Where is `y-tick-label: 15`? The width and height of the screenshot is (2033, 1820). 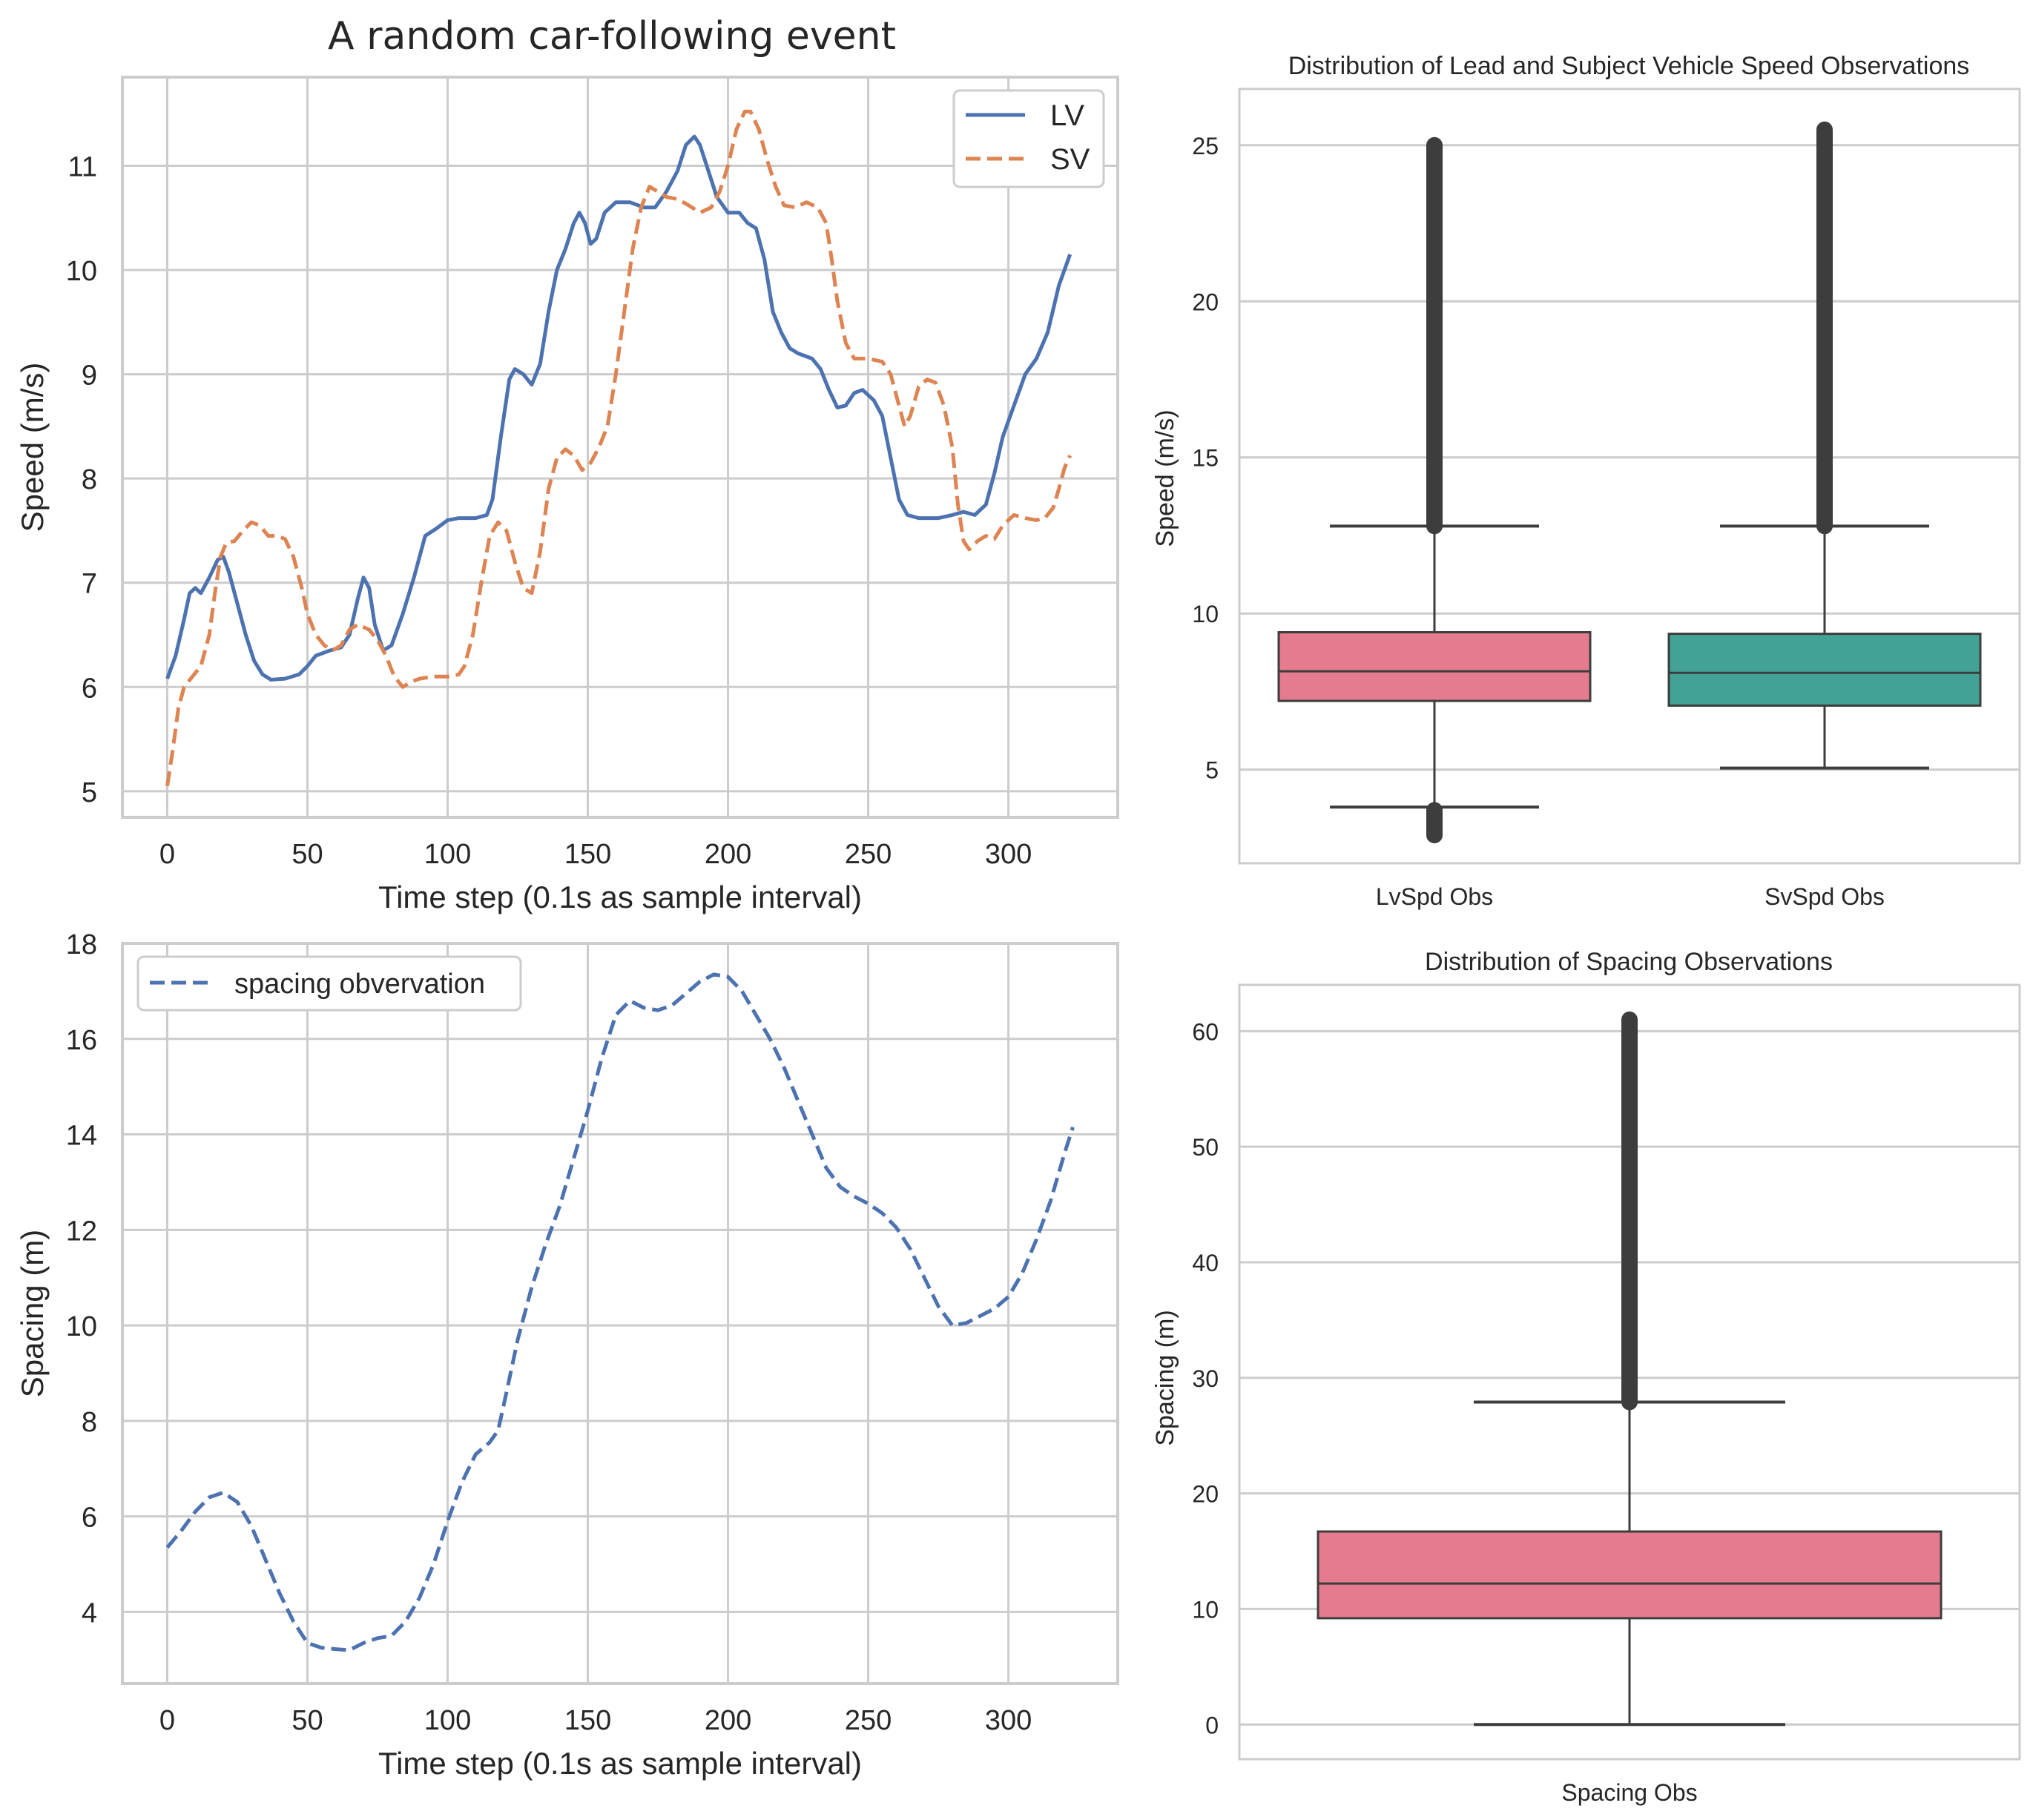
y-tick-label: 15 is located at coordinates (1205, 458).